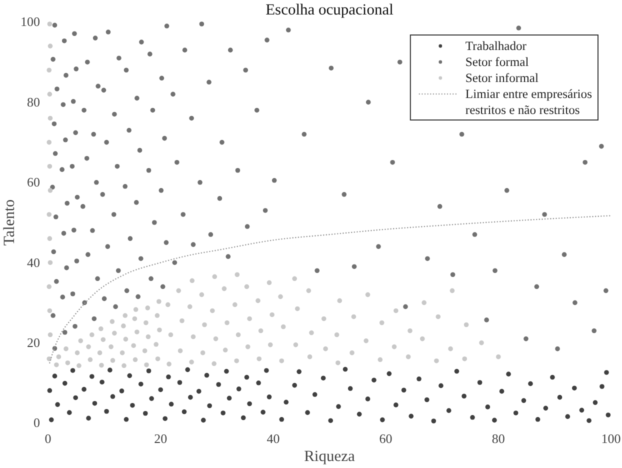 The width and height of the screenshot is (622, 468). What do you see at coordinates (496, 46) in the screenshot?
I see `legend-label: Trabalhador` at bounding box center [496, 46].